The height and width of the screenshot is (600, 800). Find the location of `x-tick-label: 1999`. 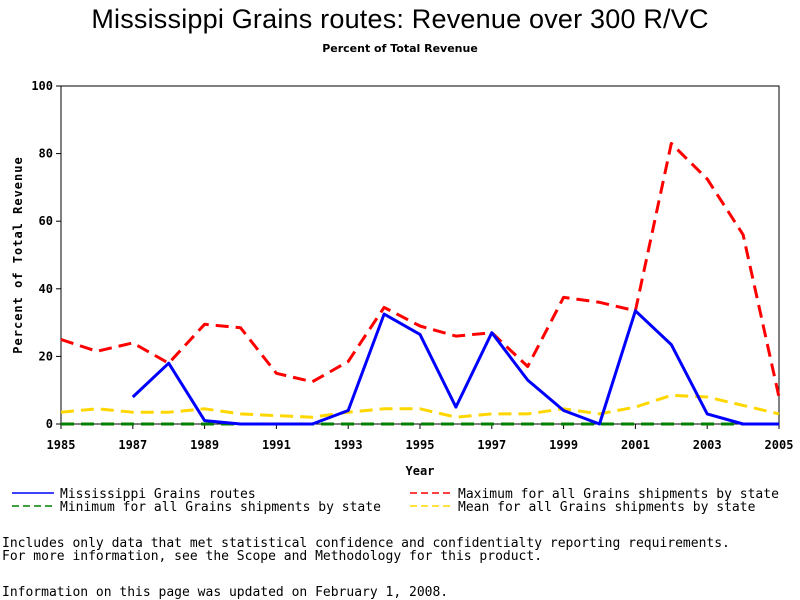

x-tick-label: 1999 is located at coordinates (563, 445).